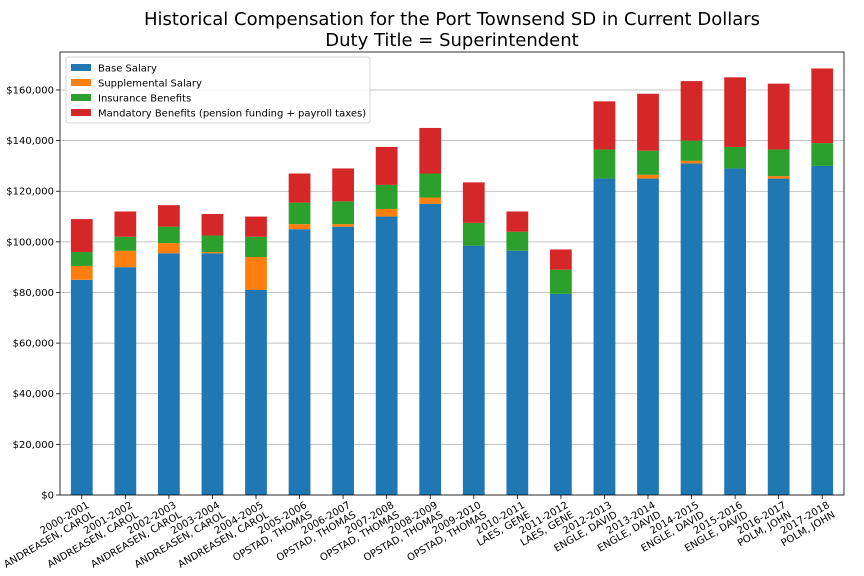  I want to click on y-tick-label: $0, so click(47, 496).